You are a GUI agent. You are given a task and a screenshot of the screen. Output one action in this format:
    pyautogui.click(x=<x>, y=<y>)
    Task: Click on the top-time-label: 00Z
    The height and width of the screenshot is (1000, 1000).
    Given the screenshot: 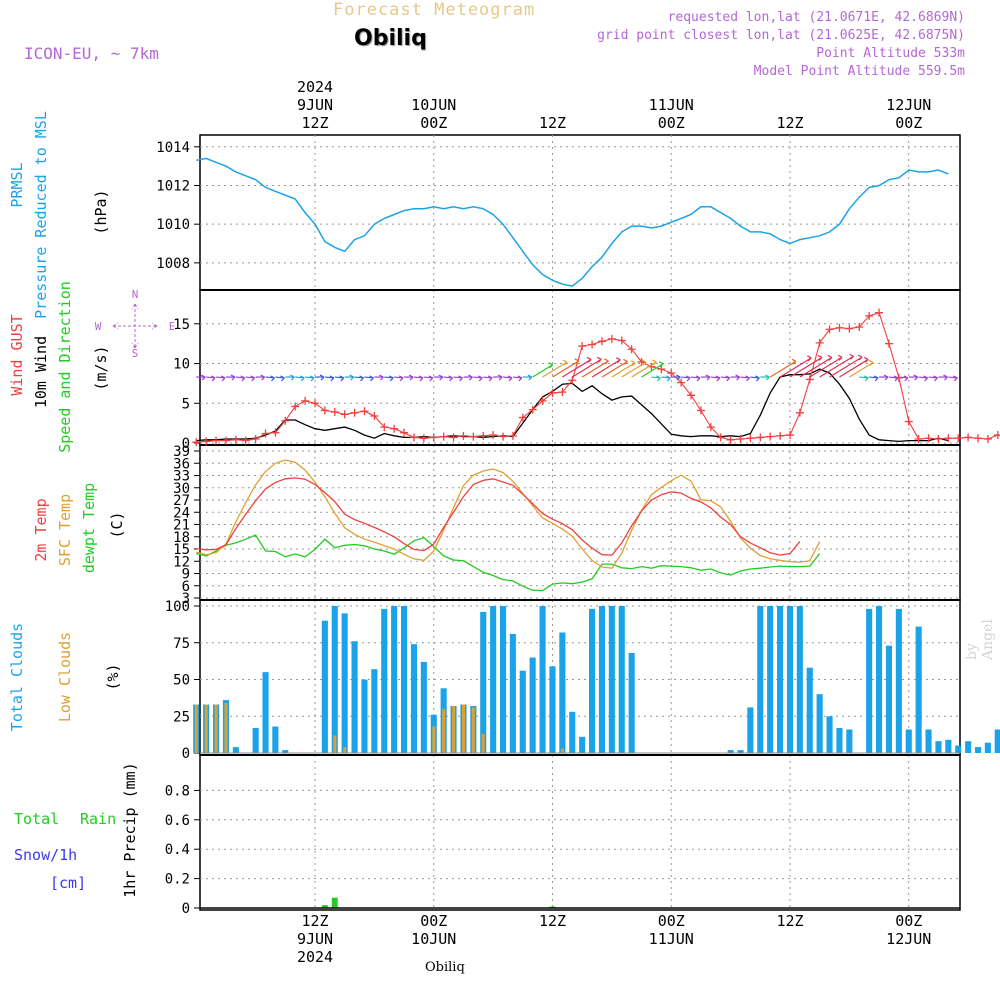 What is the action you would take?
    pyautogui.click(x=908, y=123)
    